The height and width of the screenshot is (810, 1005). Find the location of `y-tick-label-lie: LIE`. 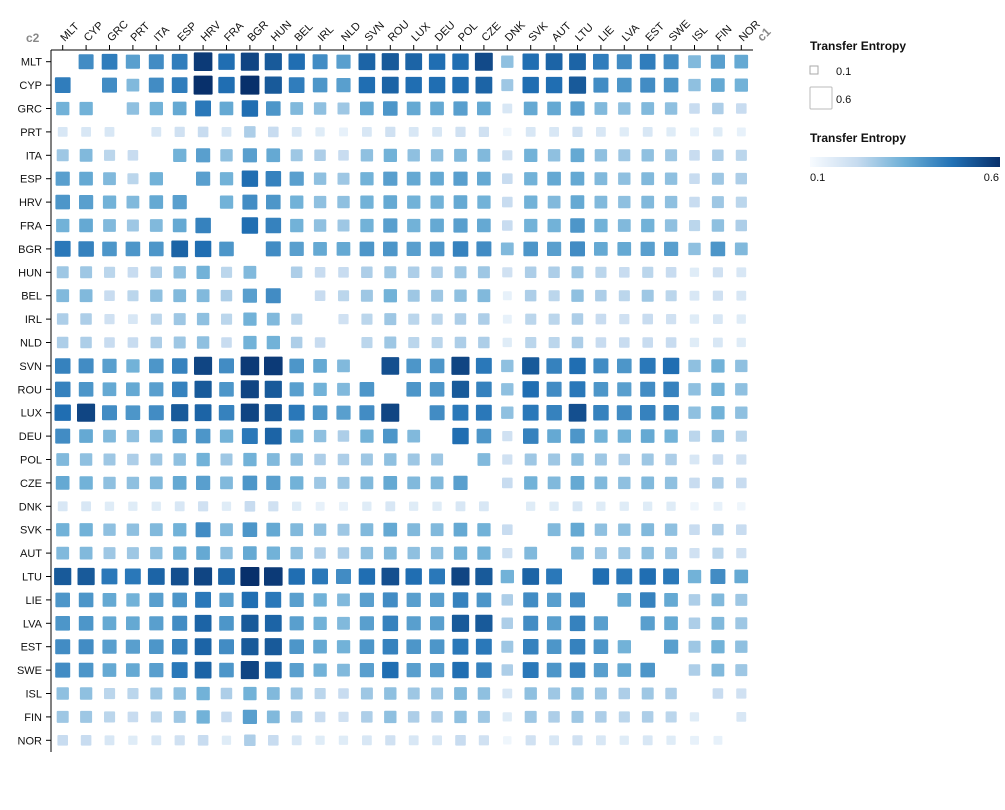

y-tick-label-lie: LIE is located at coordinates (33, 601).